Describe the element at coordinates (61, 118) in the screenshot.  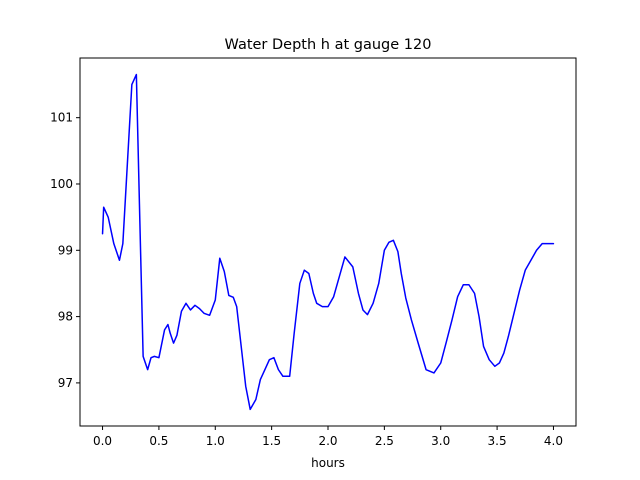
I see `y-tick-label: 101` at that location.